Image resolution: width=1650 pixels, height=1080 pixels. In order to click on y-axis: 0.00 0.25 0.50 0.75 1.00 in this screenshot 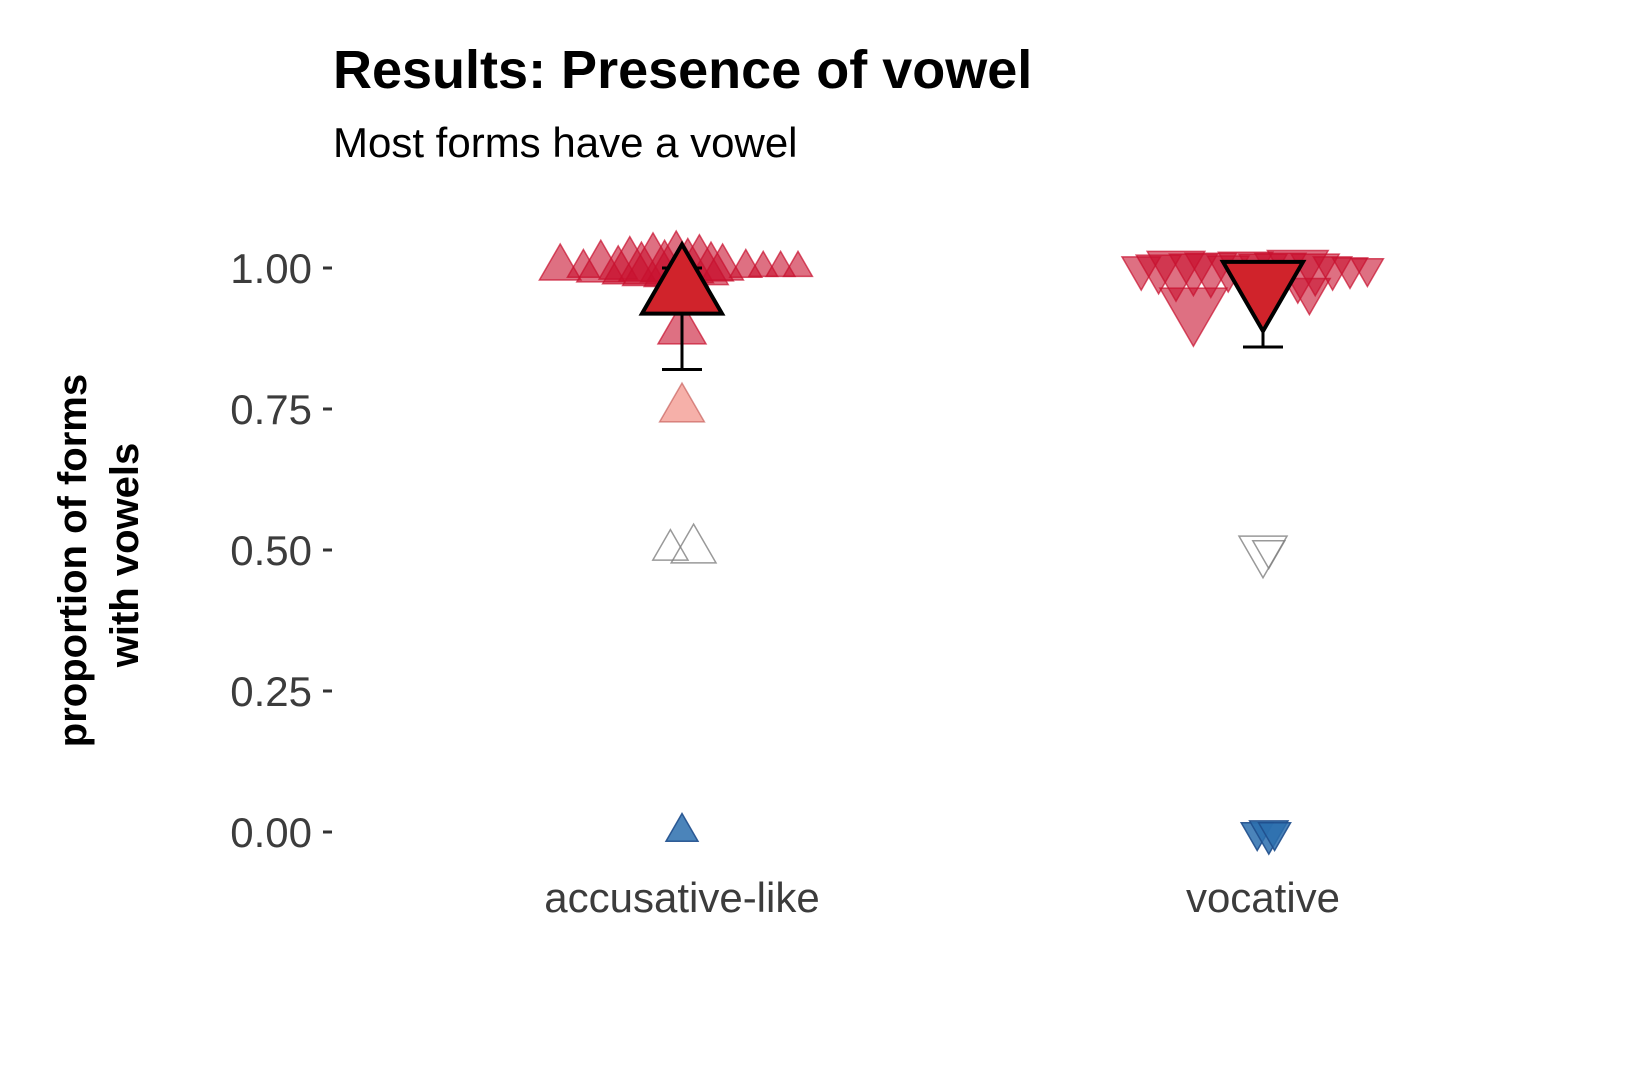, I will do `click(281, 550)`.